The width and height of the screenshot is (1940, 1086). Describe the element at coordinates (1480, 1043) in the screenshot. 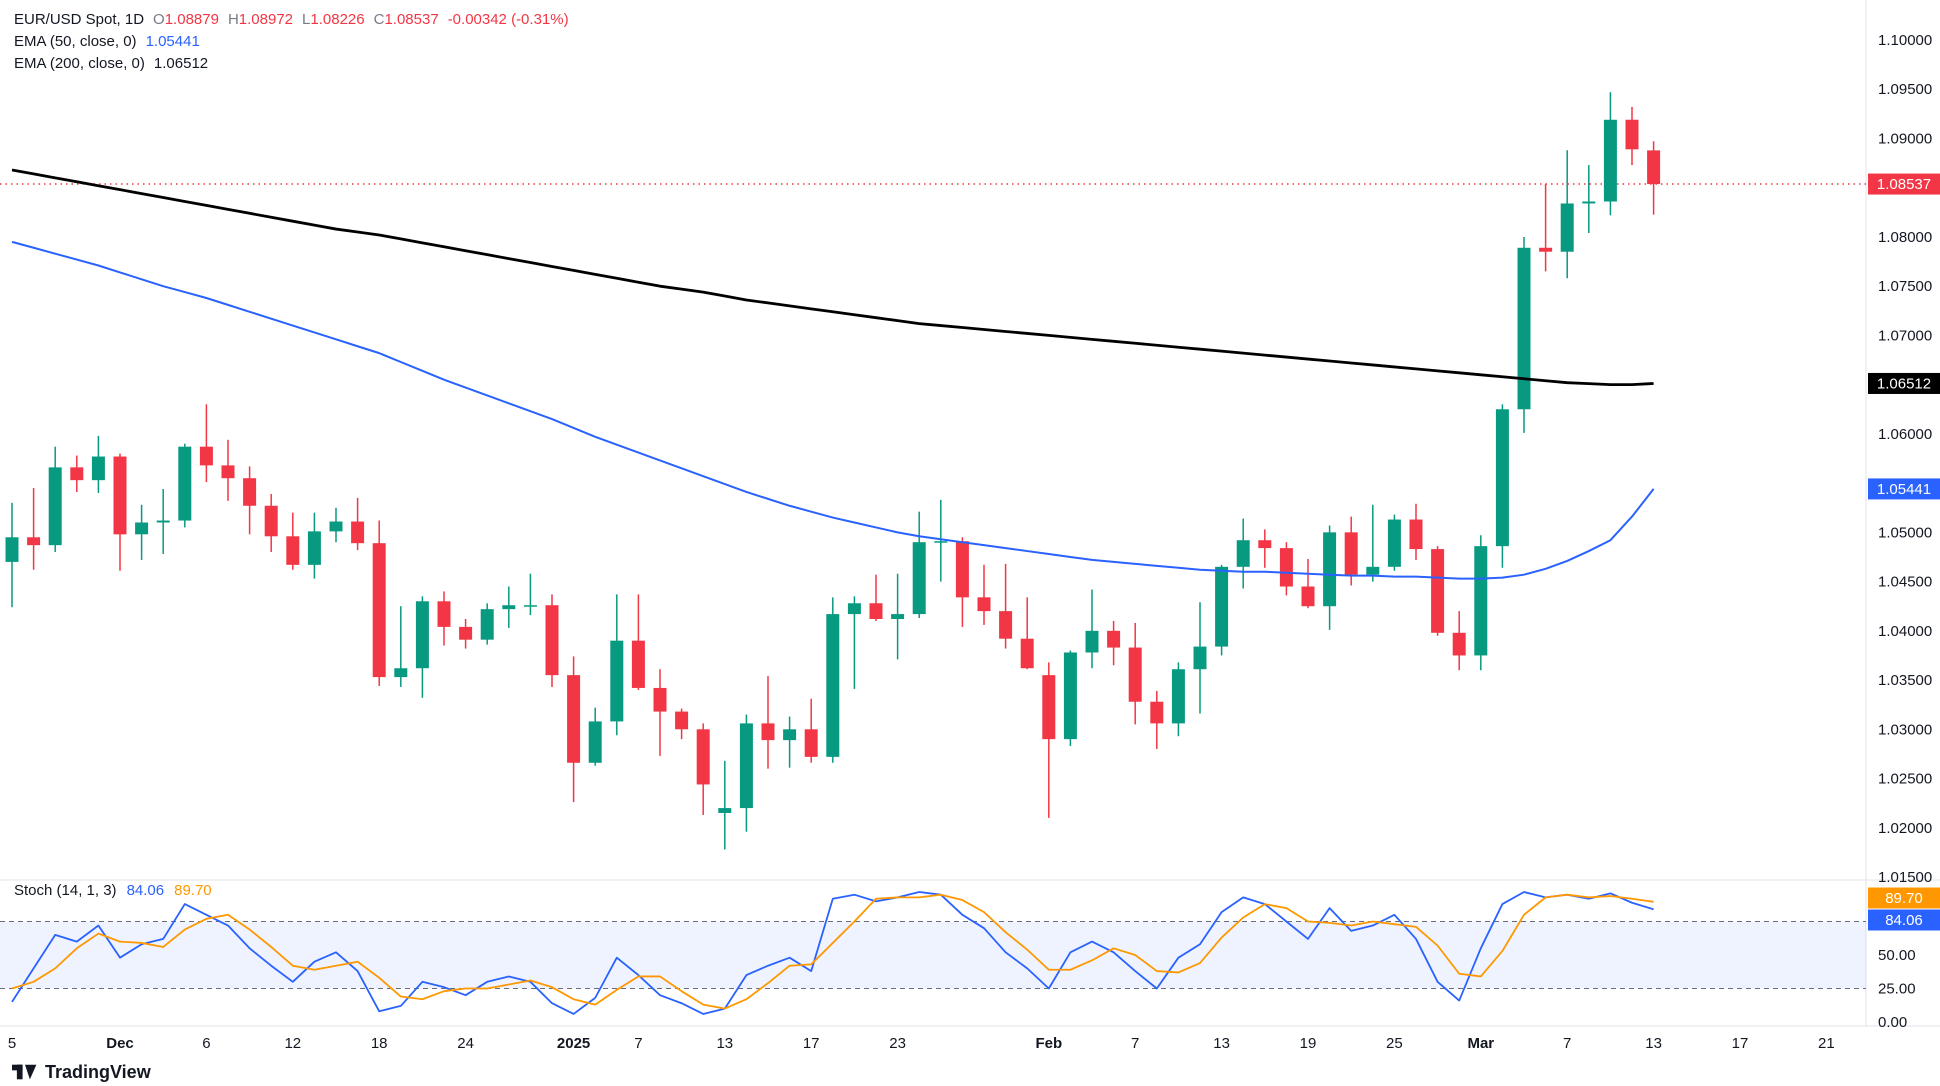

I see `svg-text: Mar` at that location.